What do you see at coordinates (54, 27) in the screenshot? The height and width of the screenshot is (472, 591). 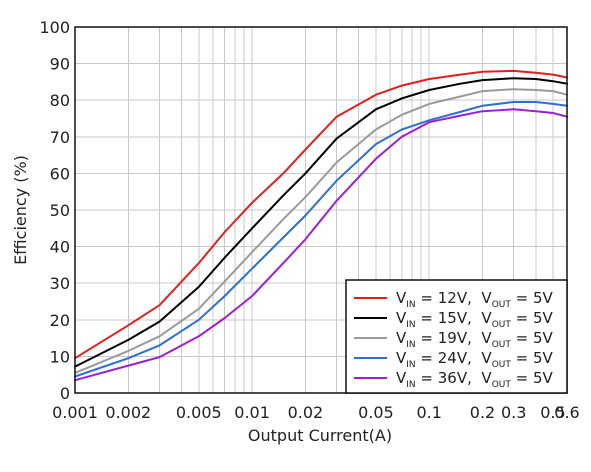 I see `y-tick-label: 100` at bounding box center [54, 27].